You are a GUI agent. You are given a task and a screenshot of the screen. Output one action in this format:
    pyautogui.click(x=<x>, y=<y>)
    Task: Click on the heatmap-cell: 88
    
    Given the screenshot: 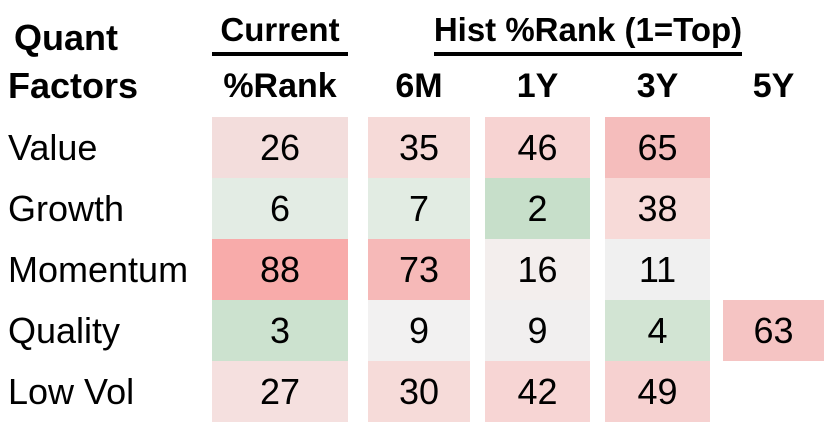 What is the action you would take?
    pyautogui.click(x=280, y=269)
    